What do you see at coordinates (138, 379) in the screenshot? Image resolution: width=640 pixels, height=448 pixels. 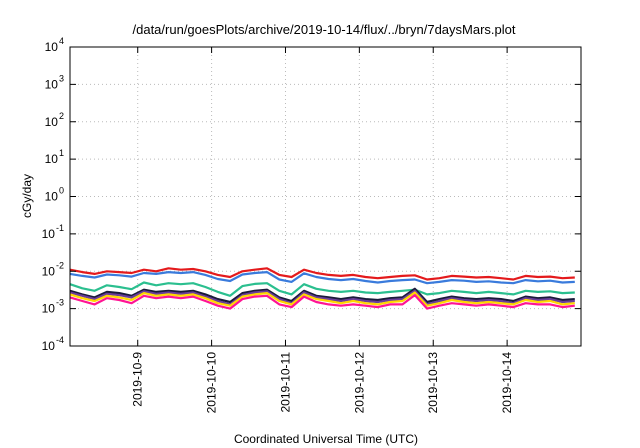 I see `x-tick-label: 2019-10-9` at bounding box center [138, 379].